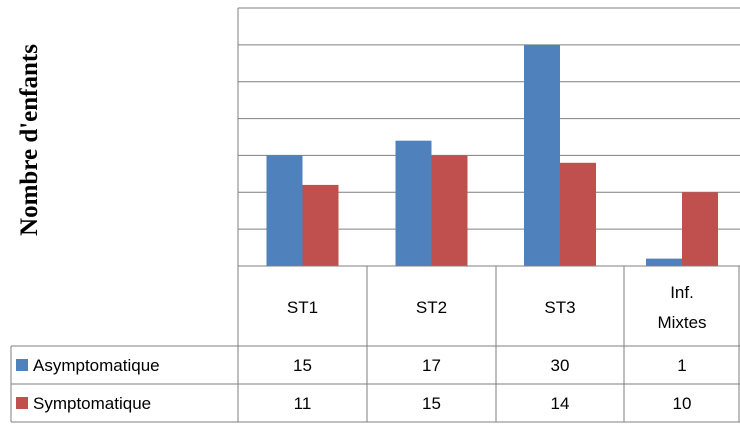 This screenshot has width=740, height=428. Describe the element at coordinates (96, 365) in the screenshot. I see `legend-label: Asymptomatique` at that location.